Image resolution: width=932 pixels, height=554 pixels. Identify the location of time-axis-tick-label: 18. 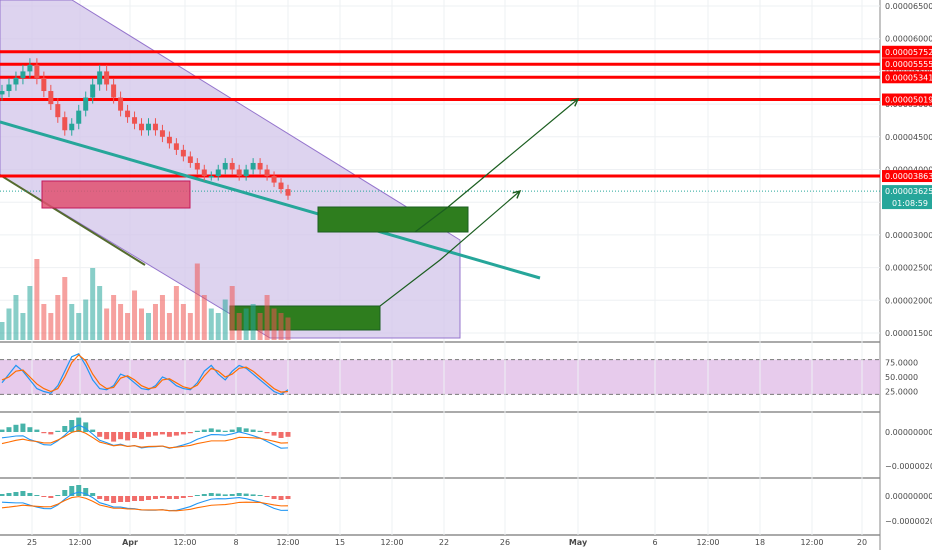
(760, 542).